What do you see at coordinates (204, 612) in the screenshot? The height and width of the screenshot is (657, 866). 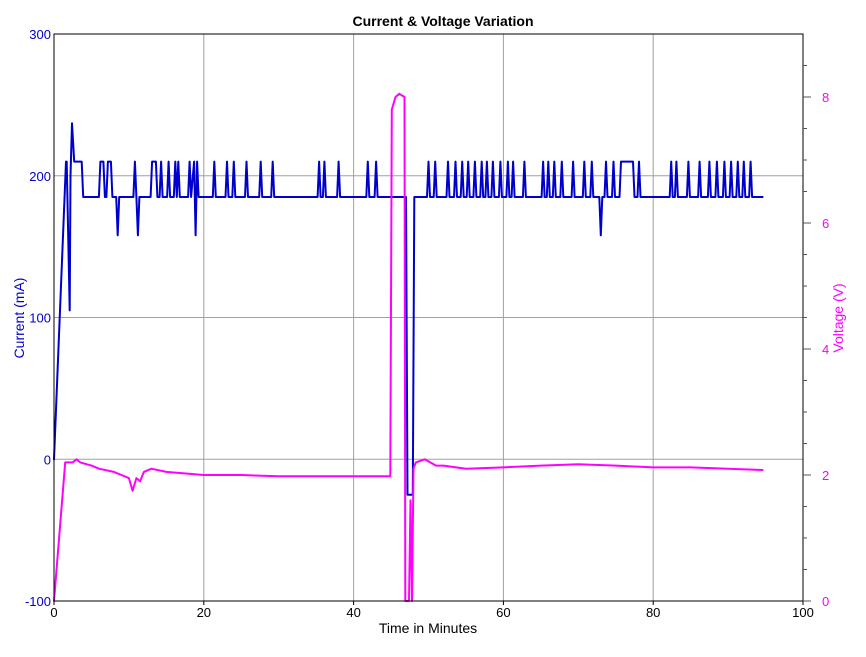 I see `x-tick-label: 20` at bounding box center [204, 612].